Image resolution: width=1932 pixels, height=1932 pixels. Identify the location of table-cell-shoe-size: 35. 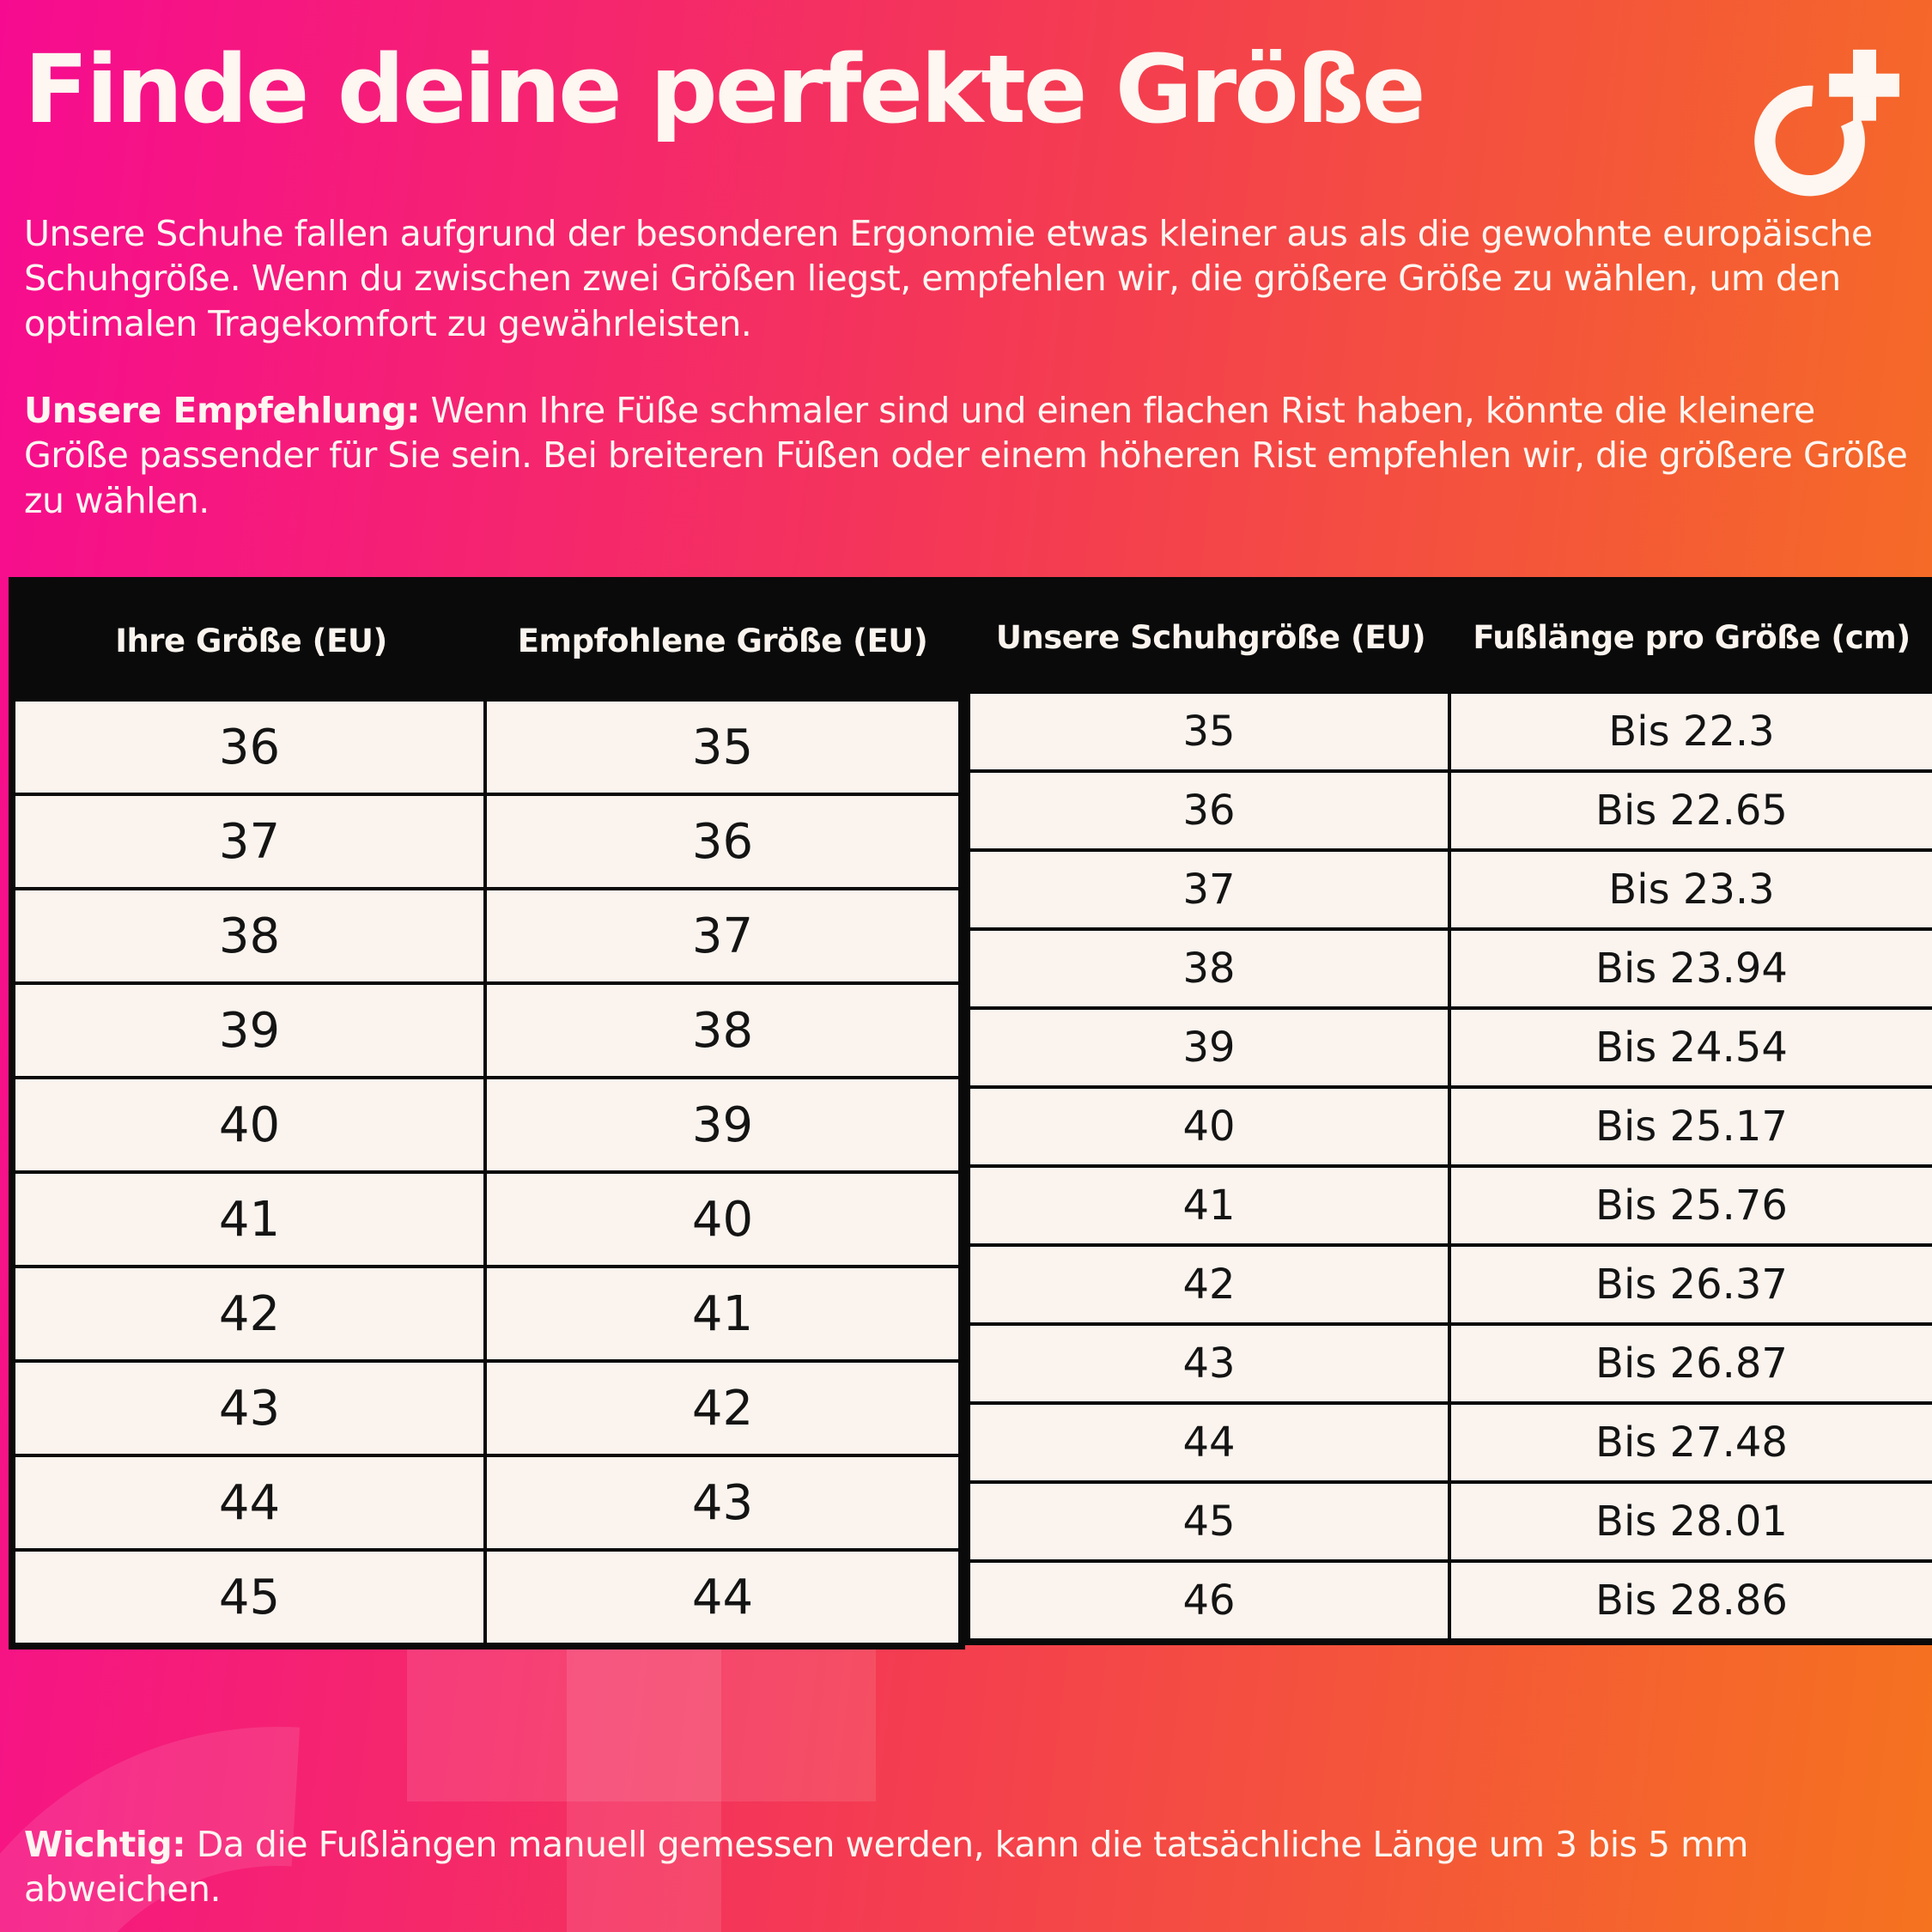
(1210, 729).